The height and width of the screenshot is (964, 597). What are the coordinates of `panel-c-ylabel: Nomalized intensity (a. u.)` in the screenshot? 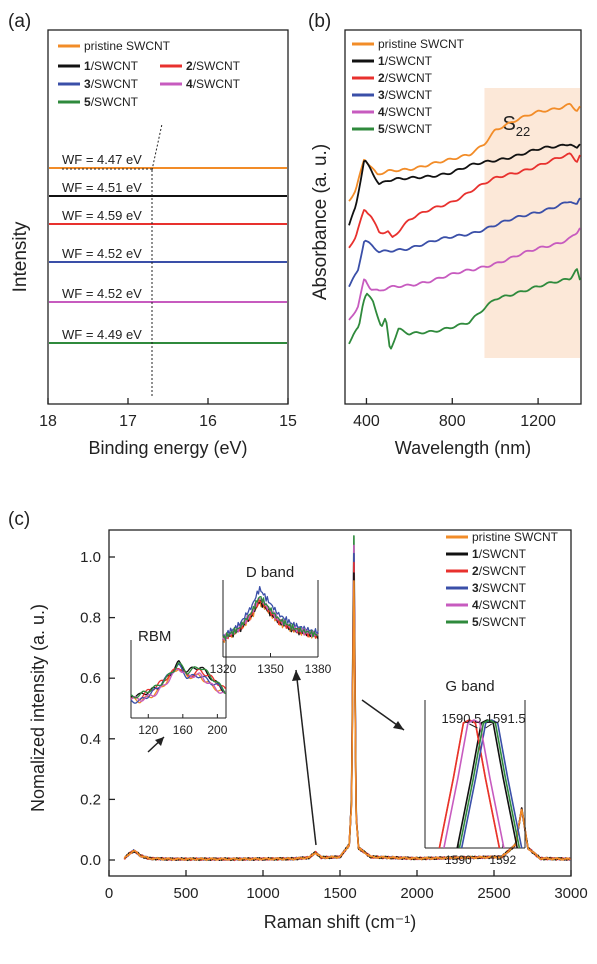 It's located at (38, 708).